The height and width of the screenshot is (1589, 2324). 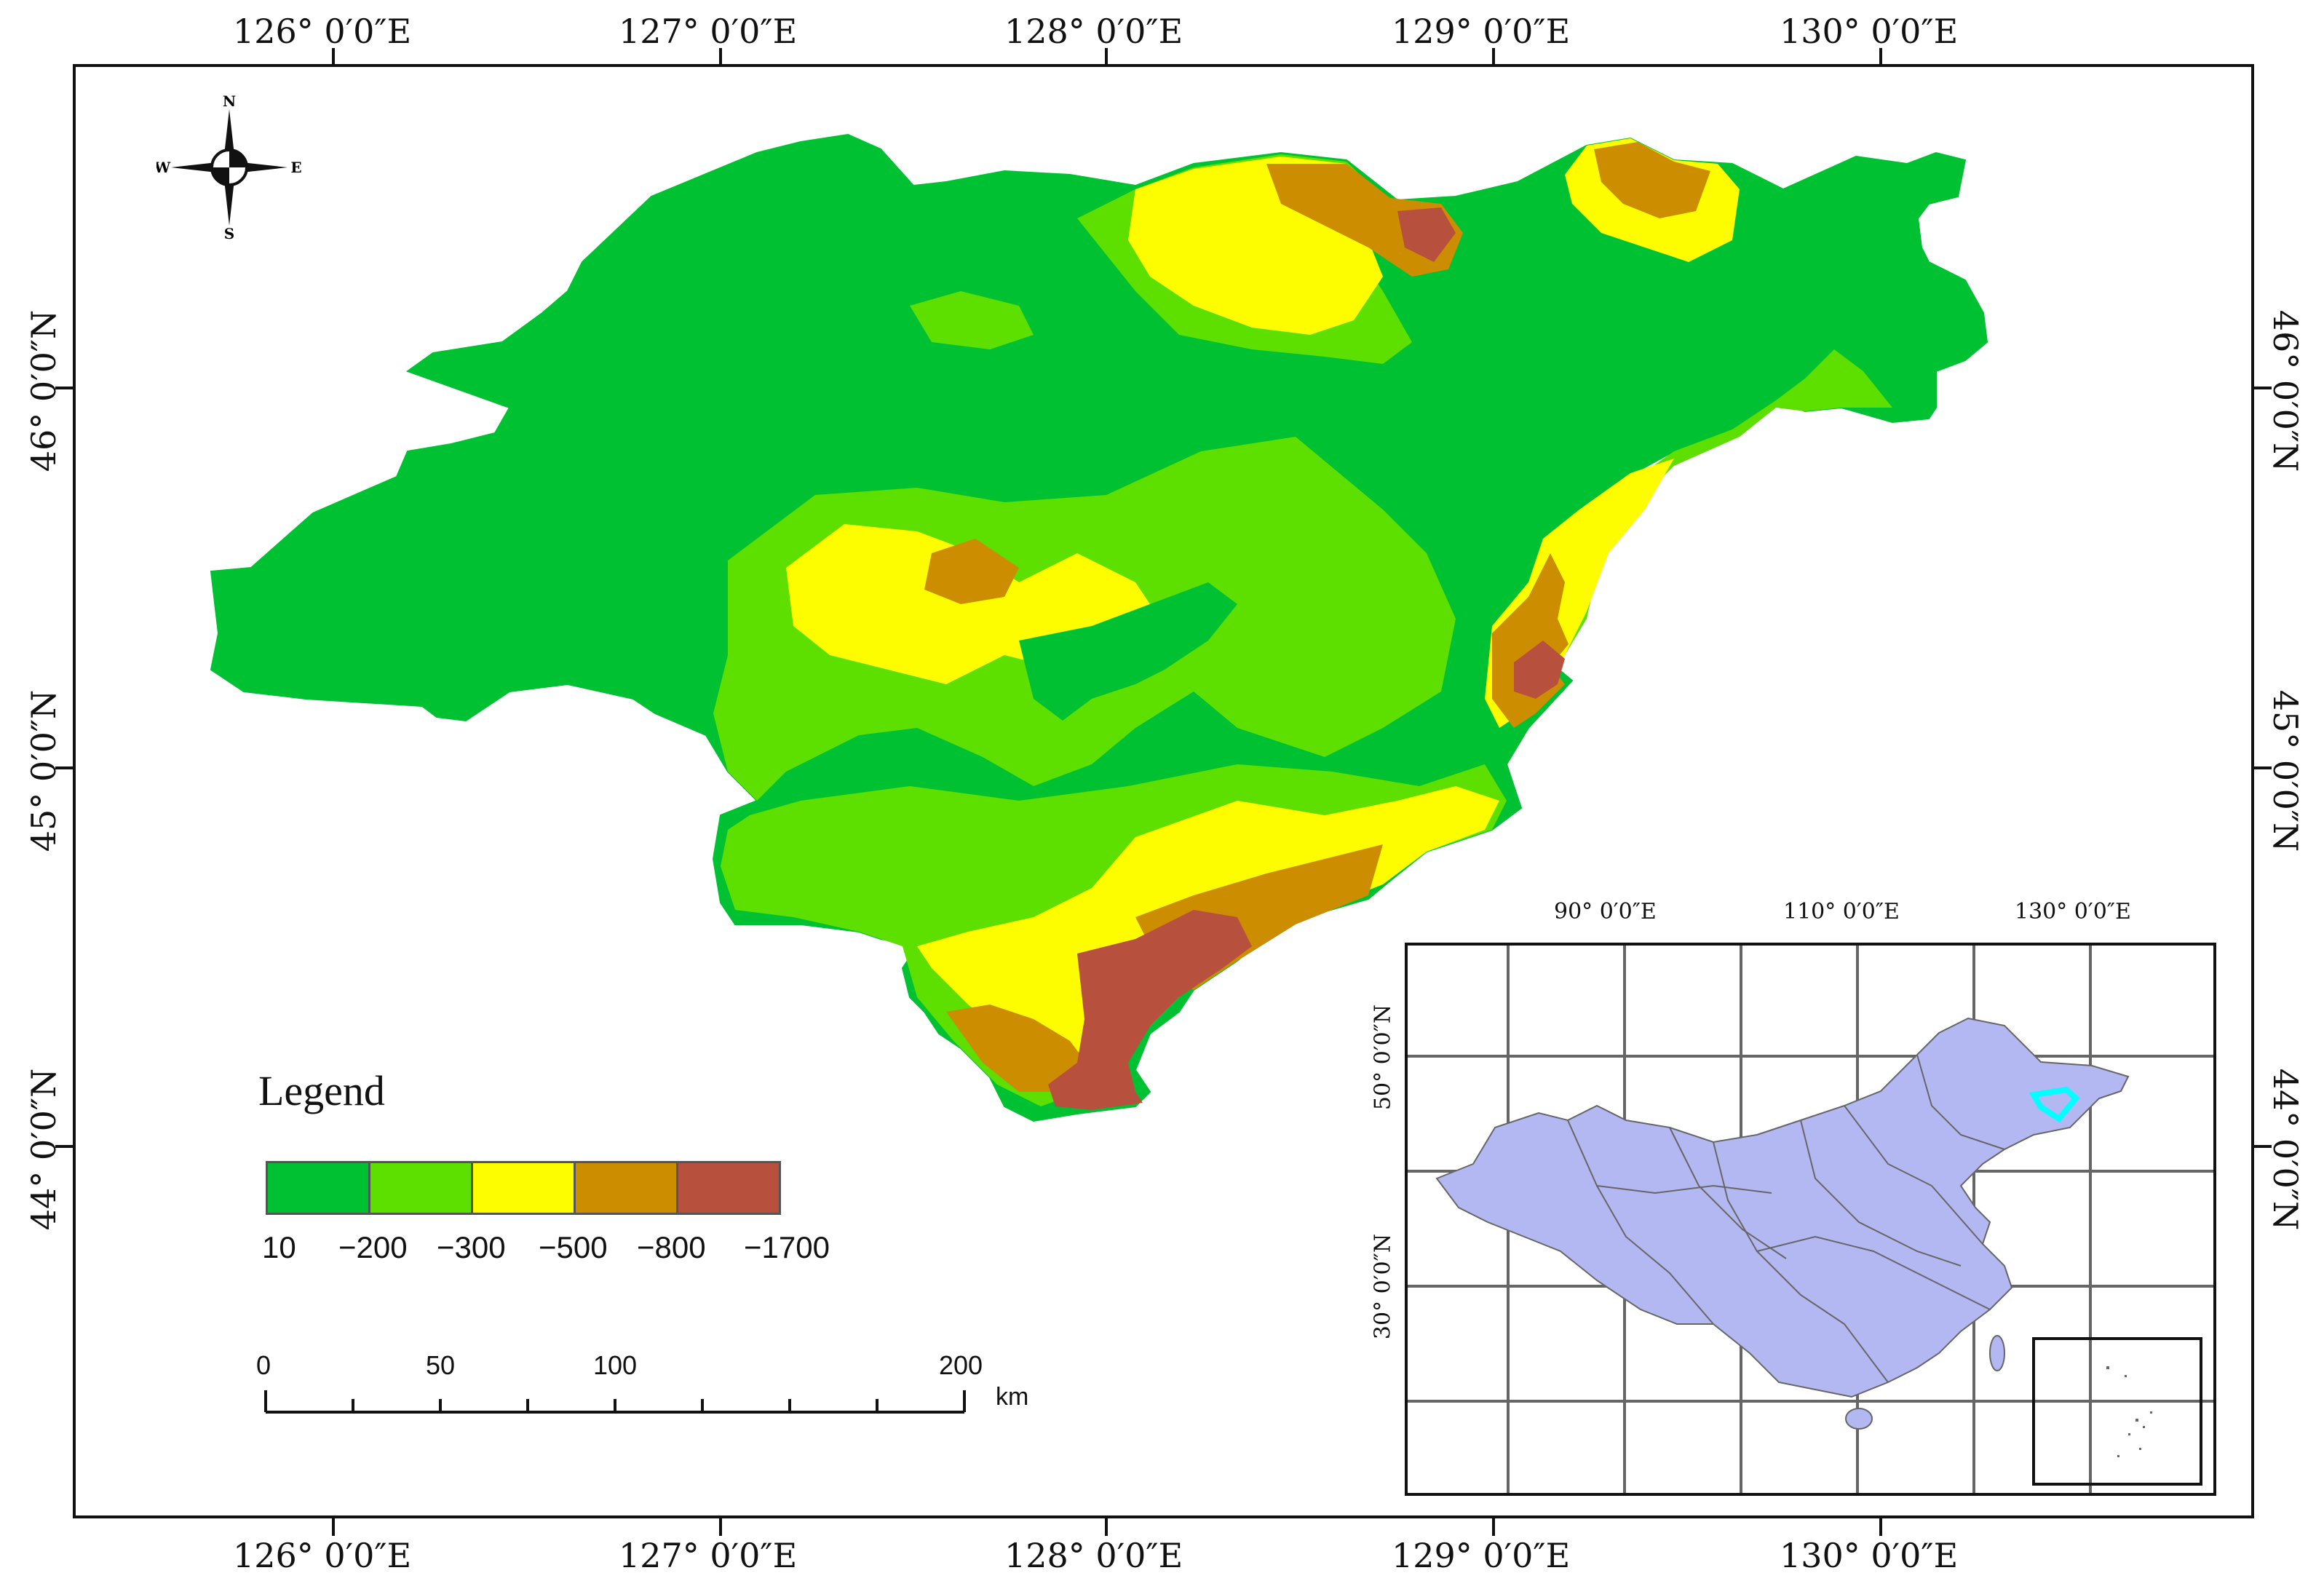 I want to click on compass-s: S, so click(x=229, y=232).